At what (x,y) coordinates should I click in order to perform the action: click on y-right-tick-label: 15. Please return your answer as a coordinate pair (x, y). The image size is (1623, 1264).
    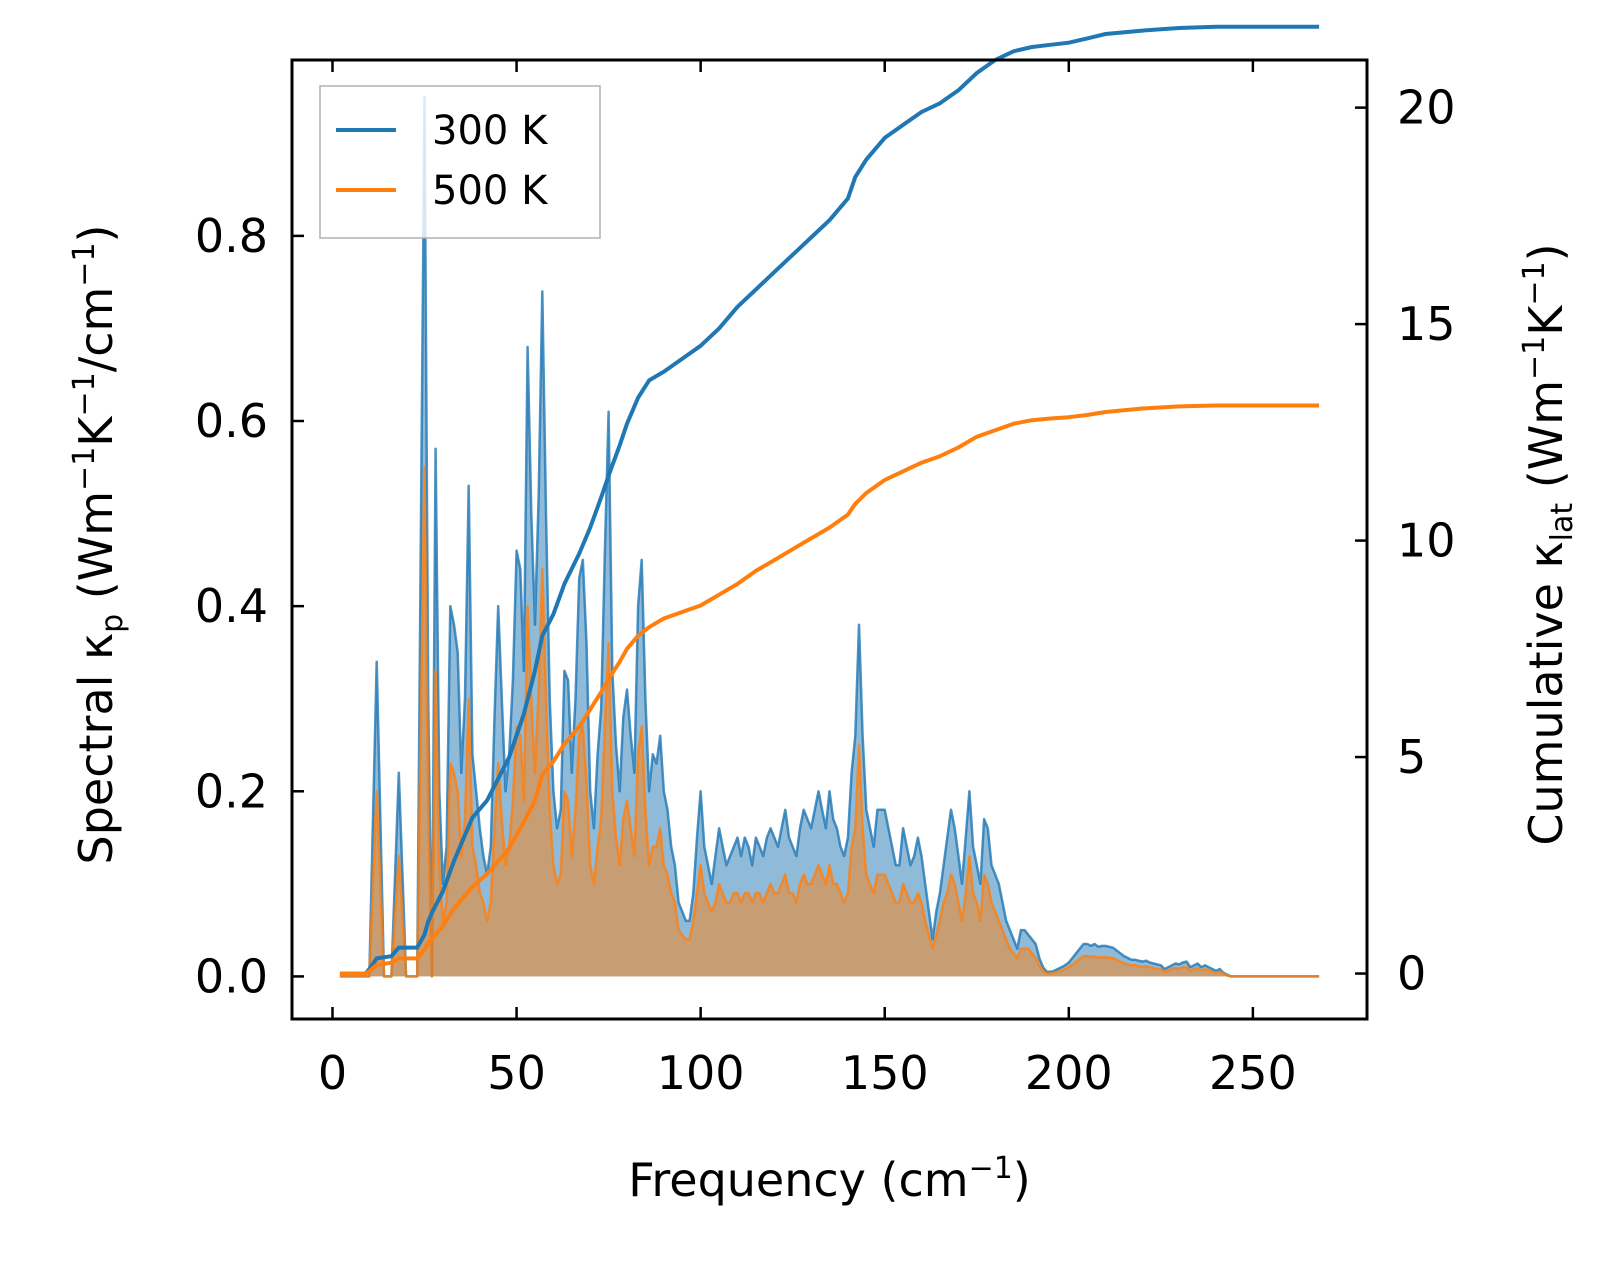
    Looking at the image, I should click on (1426, 324).